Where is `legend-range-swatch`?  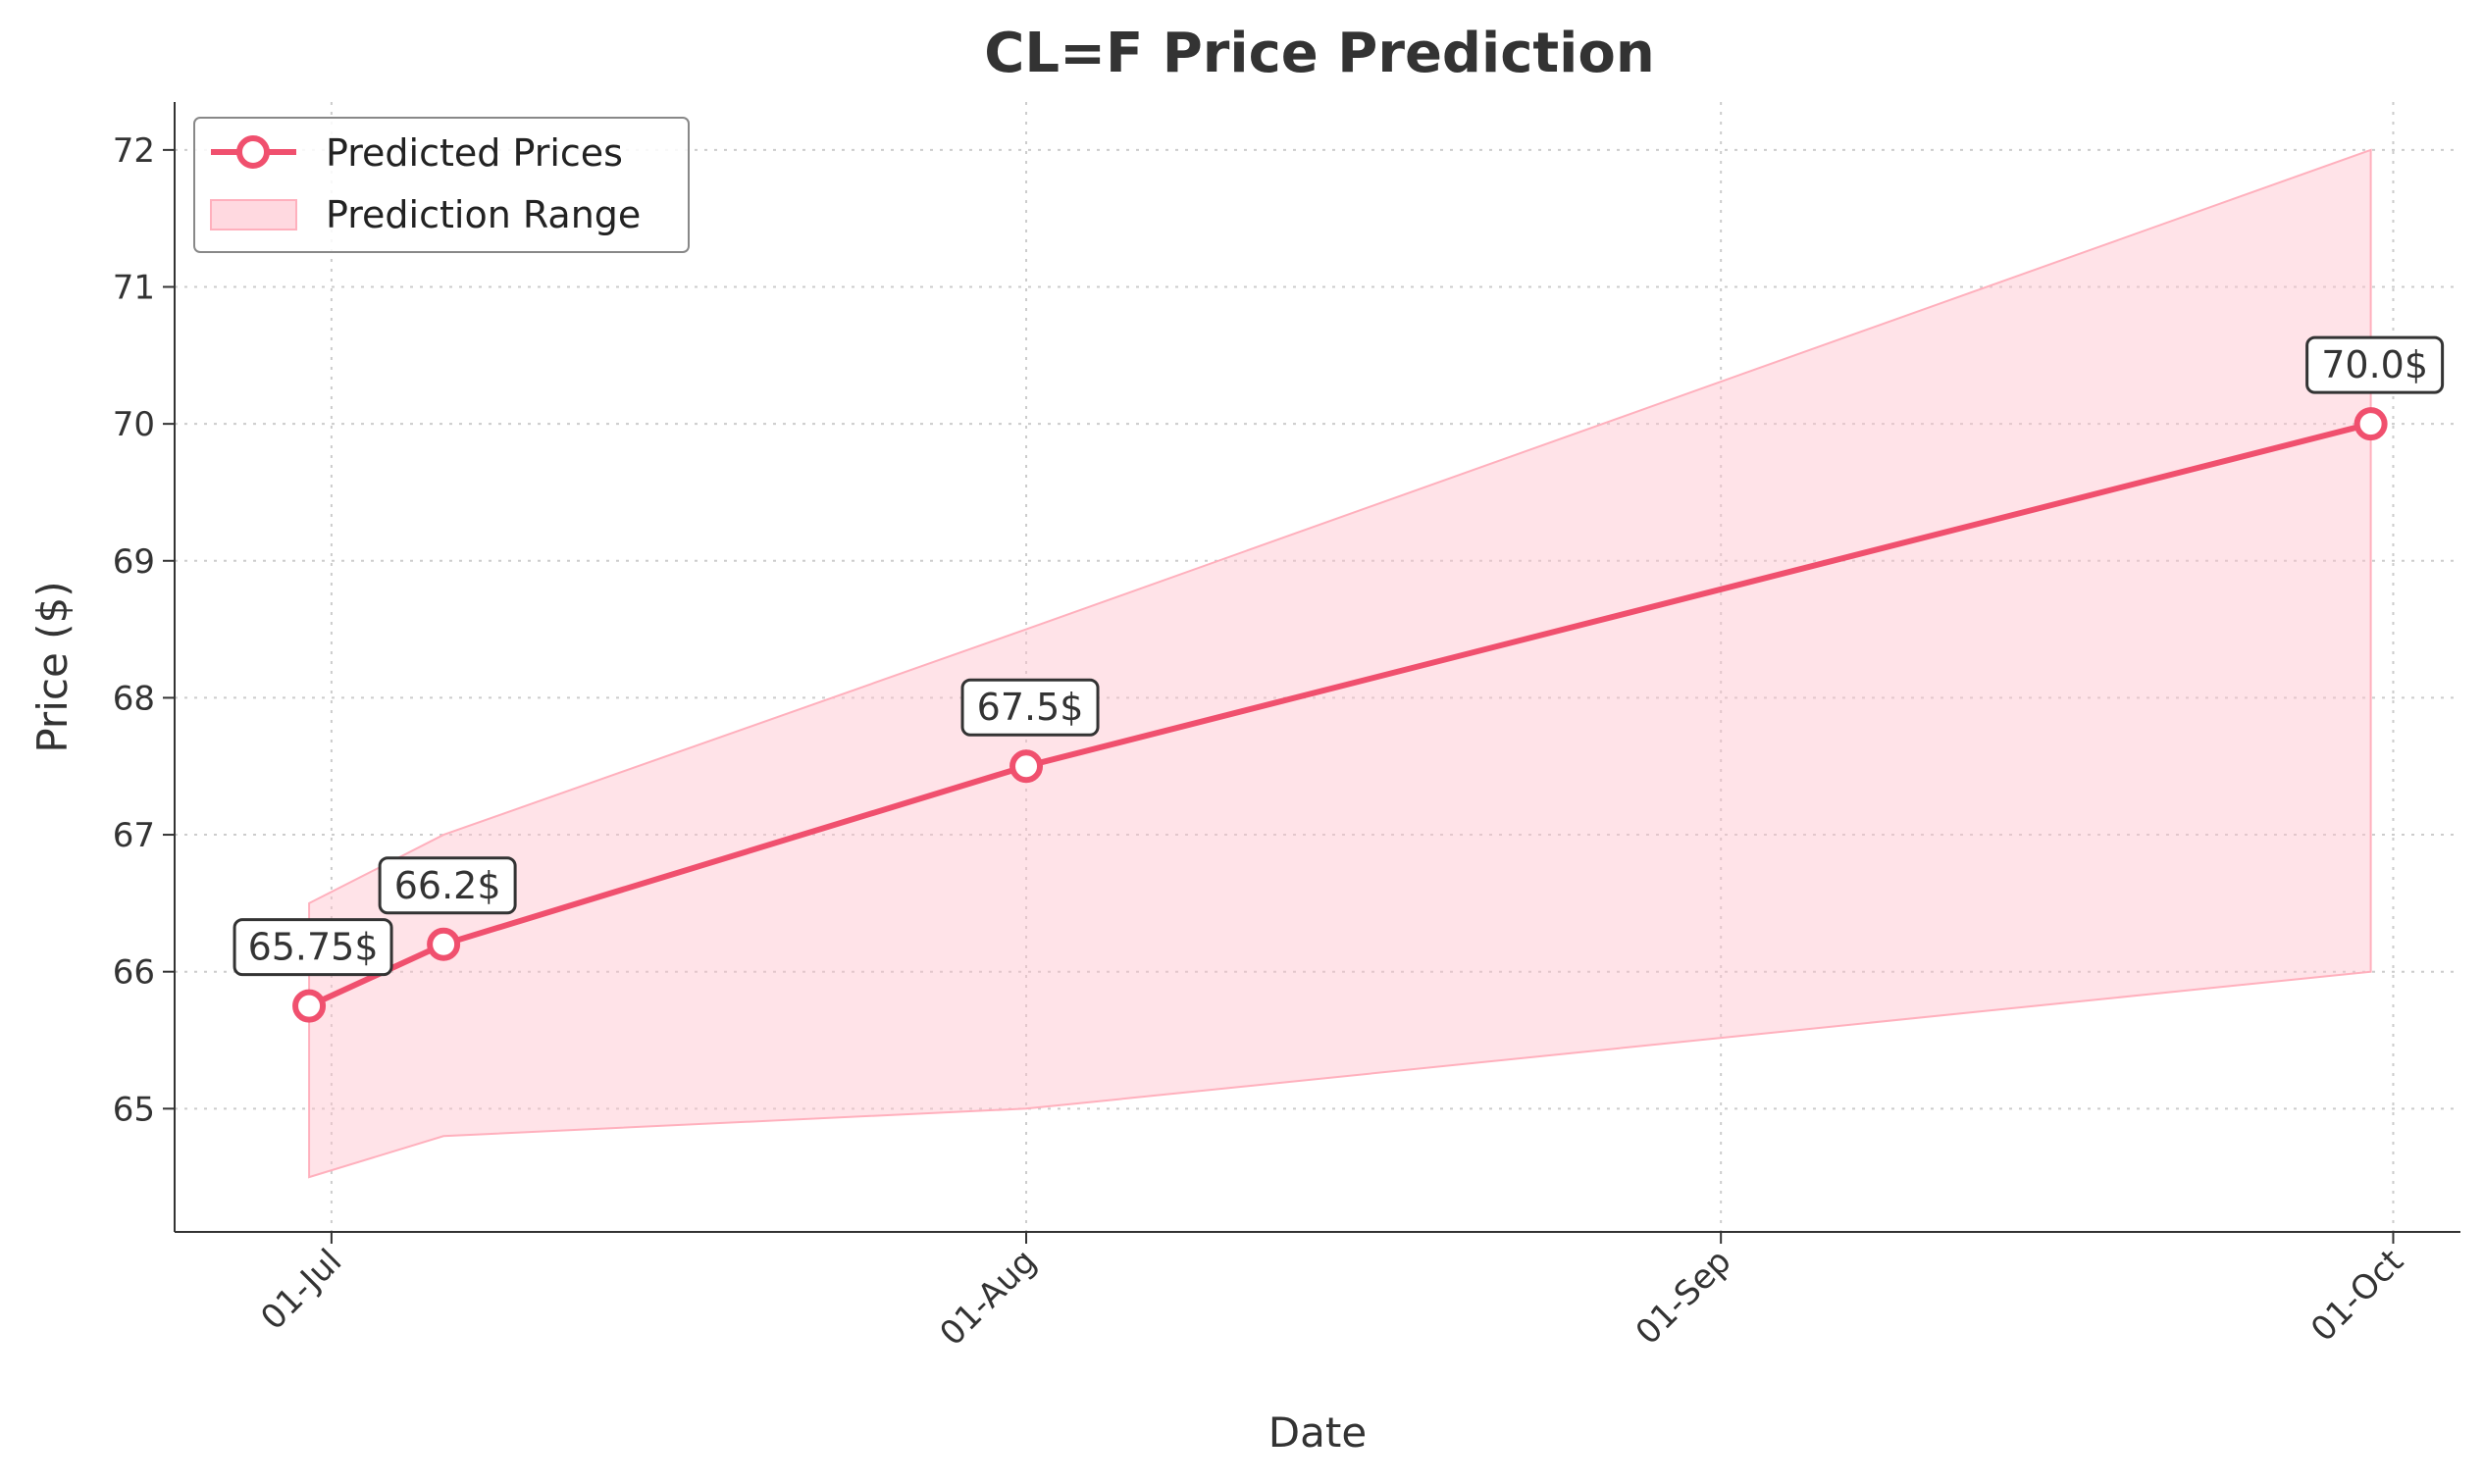
legend-range-swatch is located at coordinates (253, 214).